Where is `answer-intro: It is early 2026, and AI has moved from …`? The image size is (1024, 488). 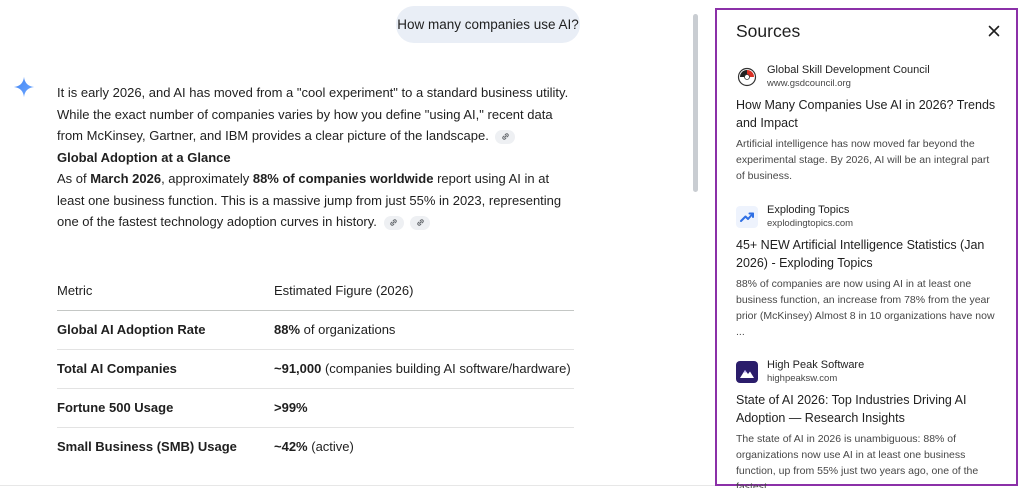 answer-intro: It is early 2026, and AI has moved from … is located at coordinates (317, 114).